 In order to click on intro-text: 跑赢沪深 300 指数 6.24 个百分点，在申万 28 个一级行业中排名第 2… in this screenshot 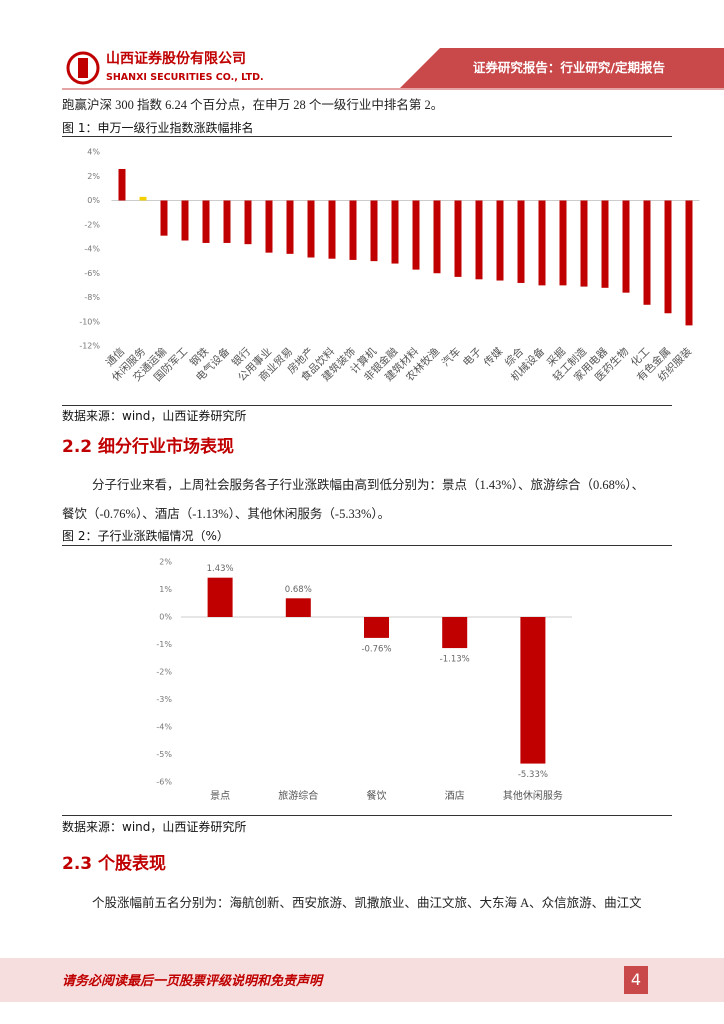, I will do `click(253, 105)`.